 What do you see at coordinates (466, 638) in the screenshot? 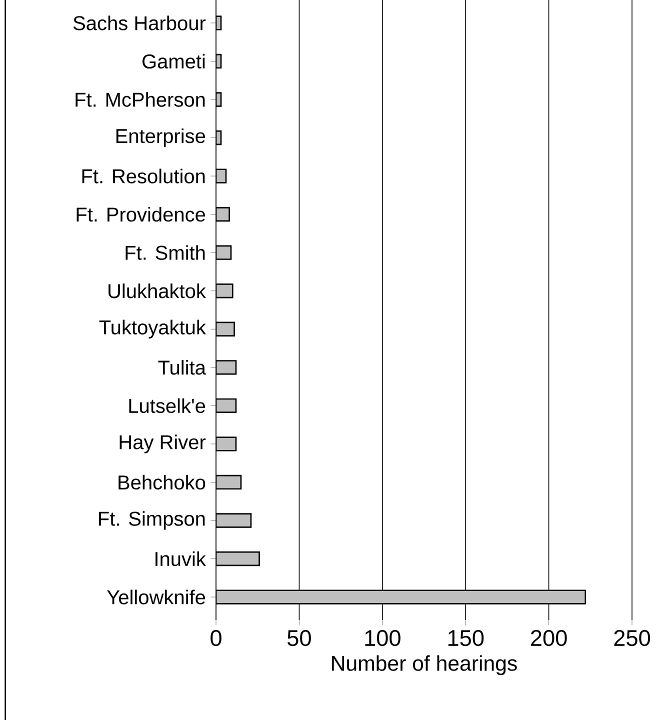
I see `x-tick-label: 150` at bounding box center [466, 638].